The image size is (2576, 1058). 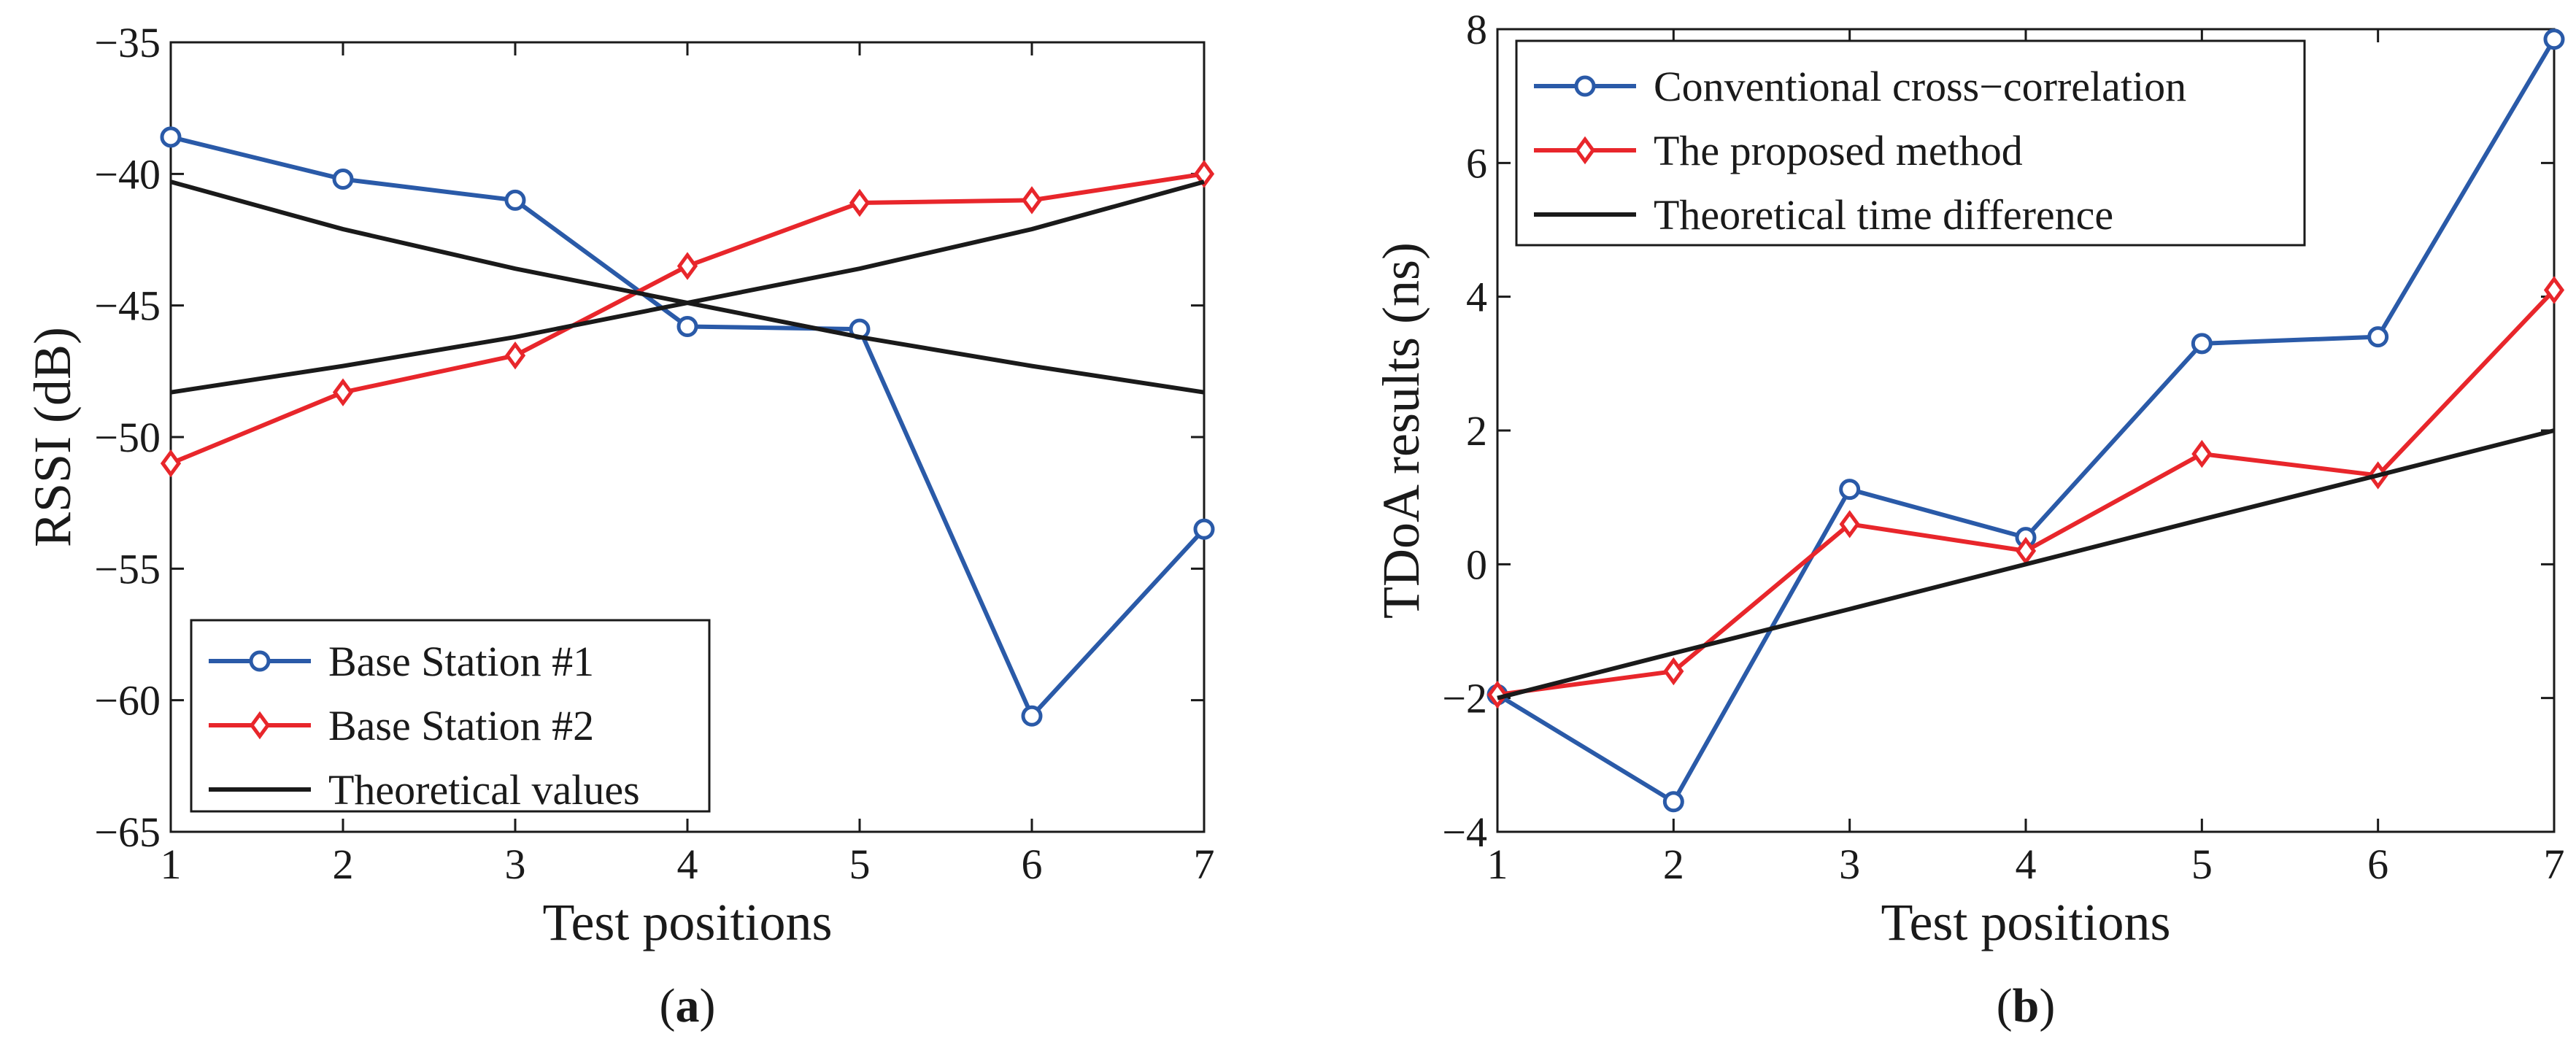 What do you see at coordinates (128, 437) in the screenshot?
I see `y-tick-label: −50` at bounding box center [128, 437].